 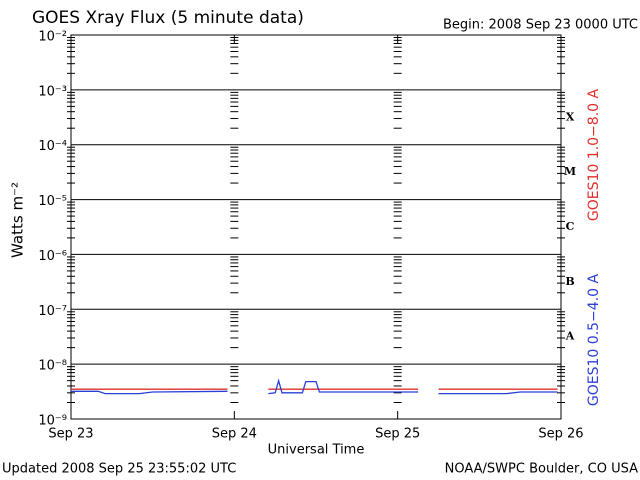 I want to click on footer-right: NOAA/SWPC Boulder, CO USA, so click(x=541, y=469).